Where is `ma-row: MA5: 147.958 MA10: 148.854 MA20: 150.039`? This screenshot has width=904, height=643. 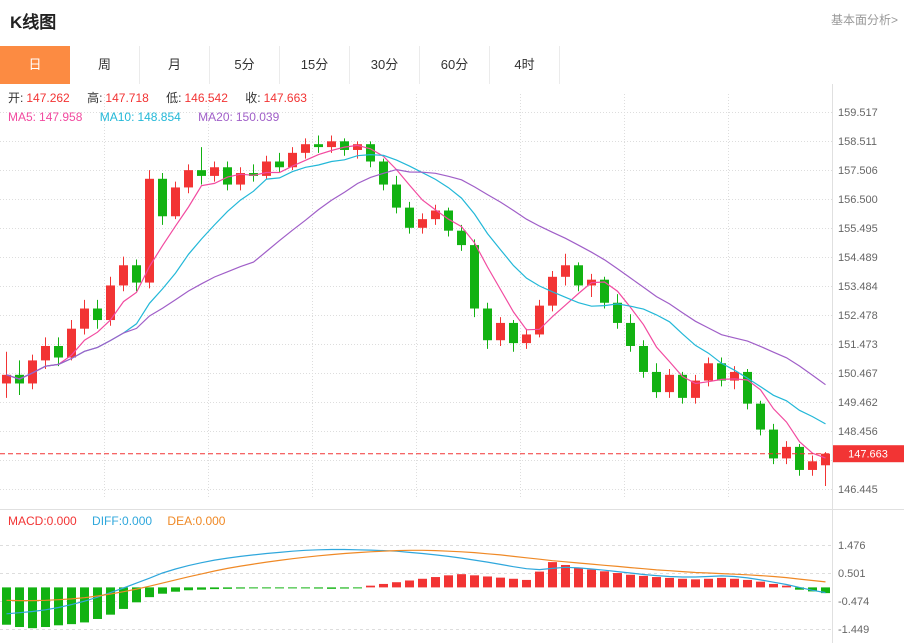
ma-row: MA5: 147.958 MA10: 148.854 MA20: 150.039 is located at coordinates (164, 117).